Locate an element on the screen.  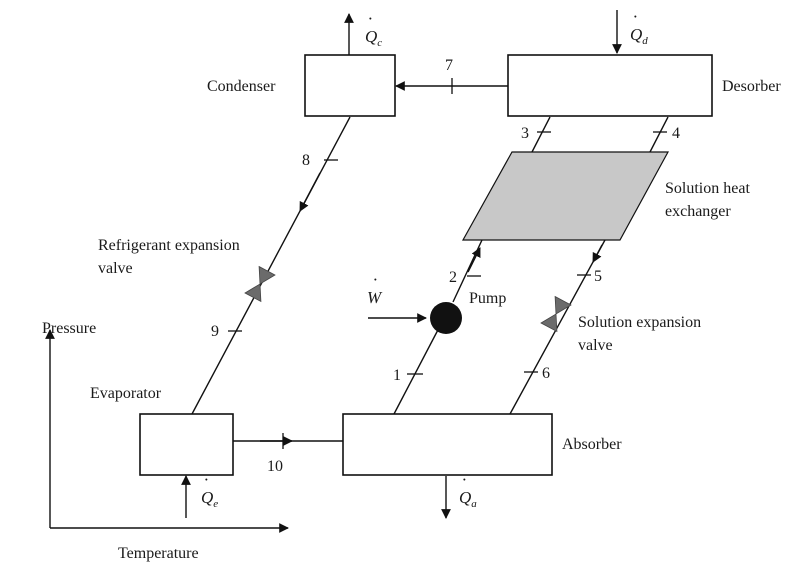
state-point-7: 7 is located at coordinates (449, 65).